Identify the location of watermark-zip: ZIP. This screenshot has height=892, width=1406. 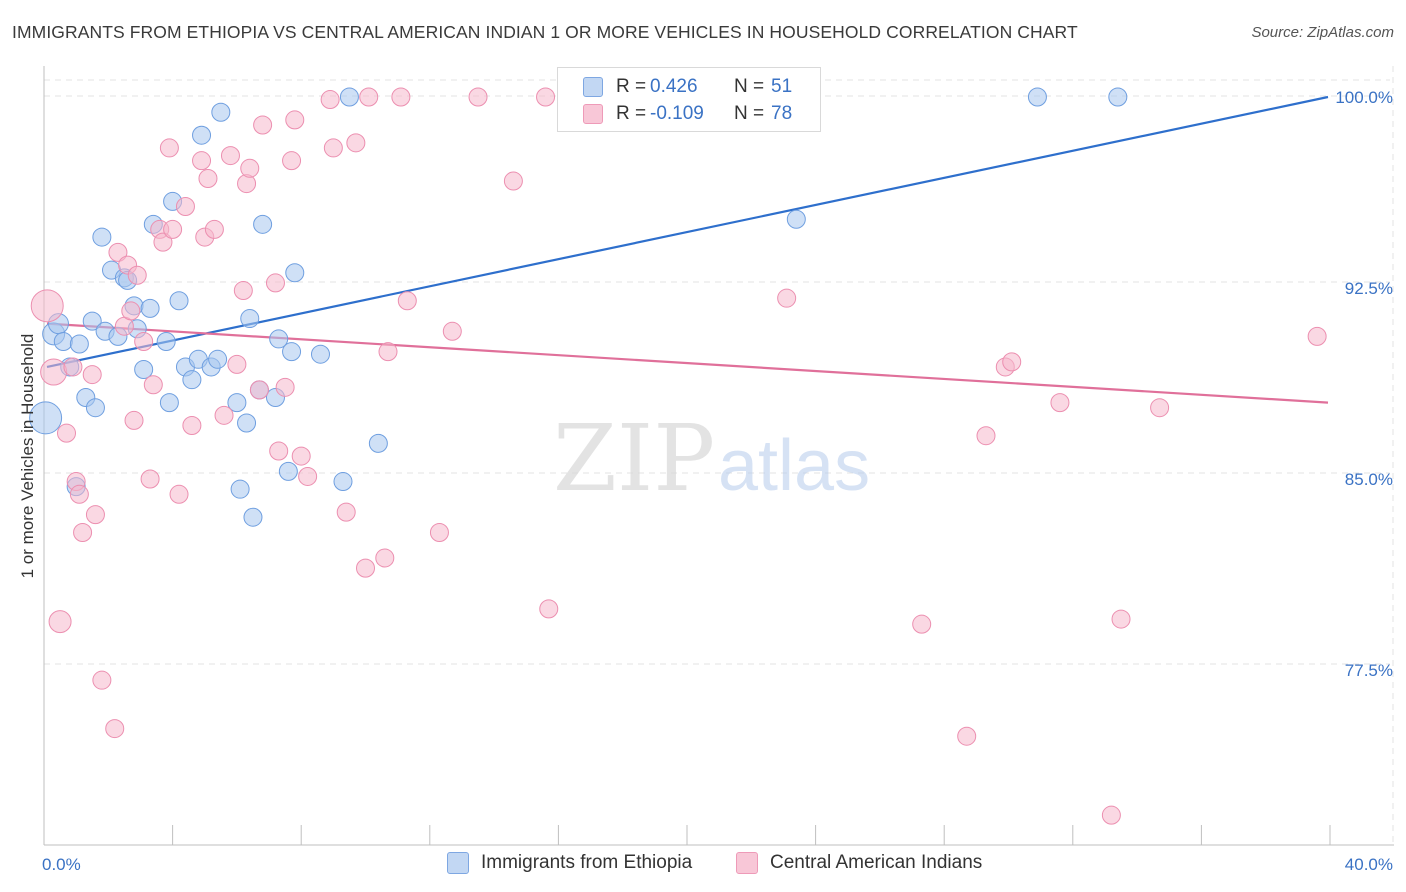
(634, 458).